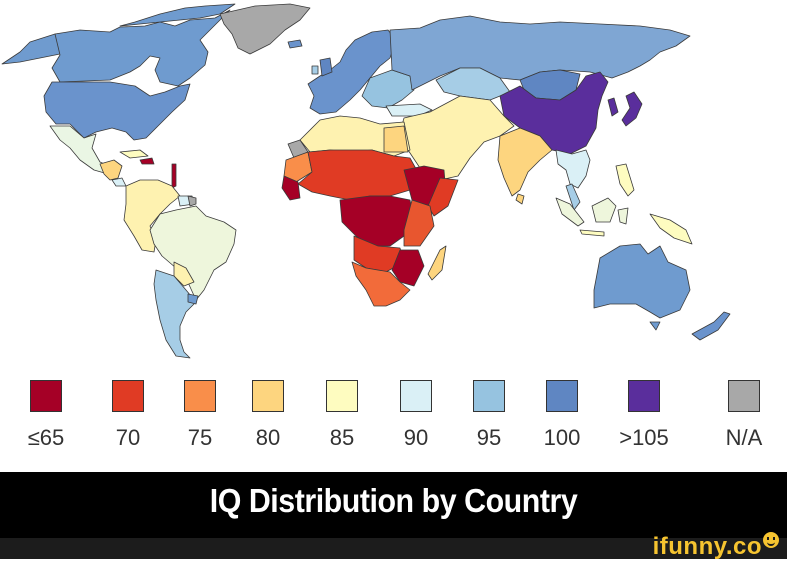 The width and height of the screenshot is (787, 561). I want to click on region-sri-lanka, so click(520, 199).